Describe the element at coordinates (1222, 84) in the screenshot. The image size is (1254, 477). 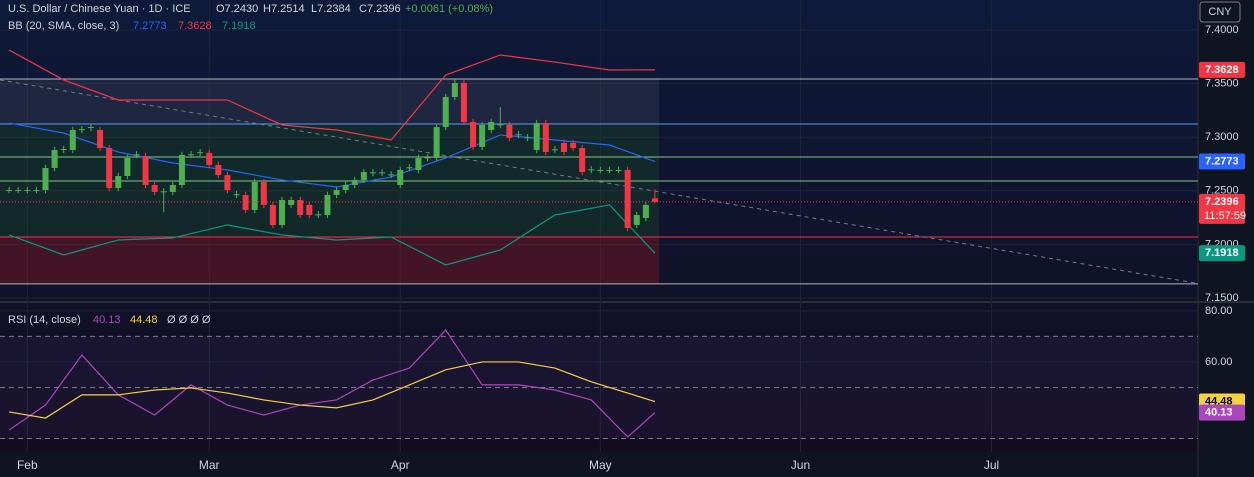
I see `y-tick-label: 7.3500` at that location.